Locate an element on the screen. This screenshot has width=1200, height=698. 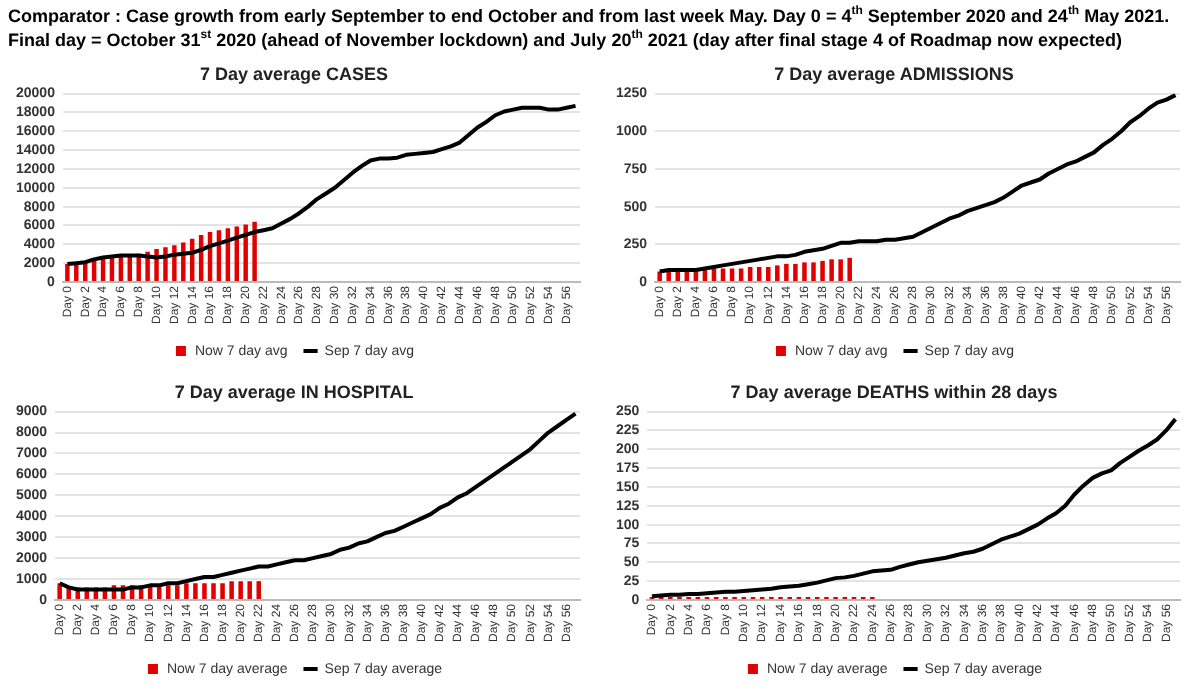
chart-title: 7 Day average CASES is located at coordinates (294, 73).